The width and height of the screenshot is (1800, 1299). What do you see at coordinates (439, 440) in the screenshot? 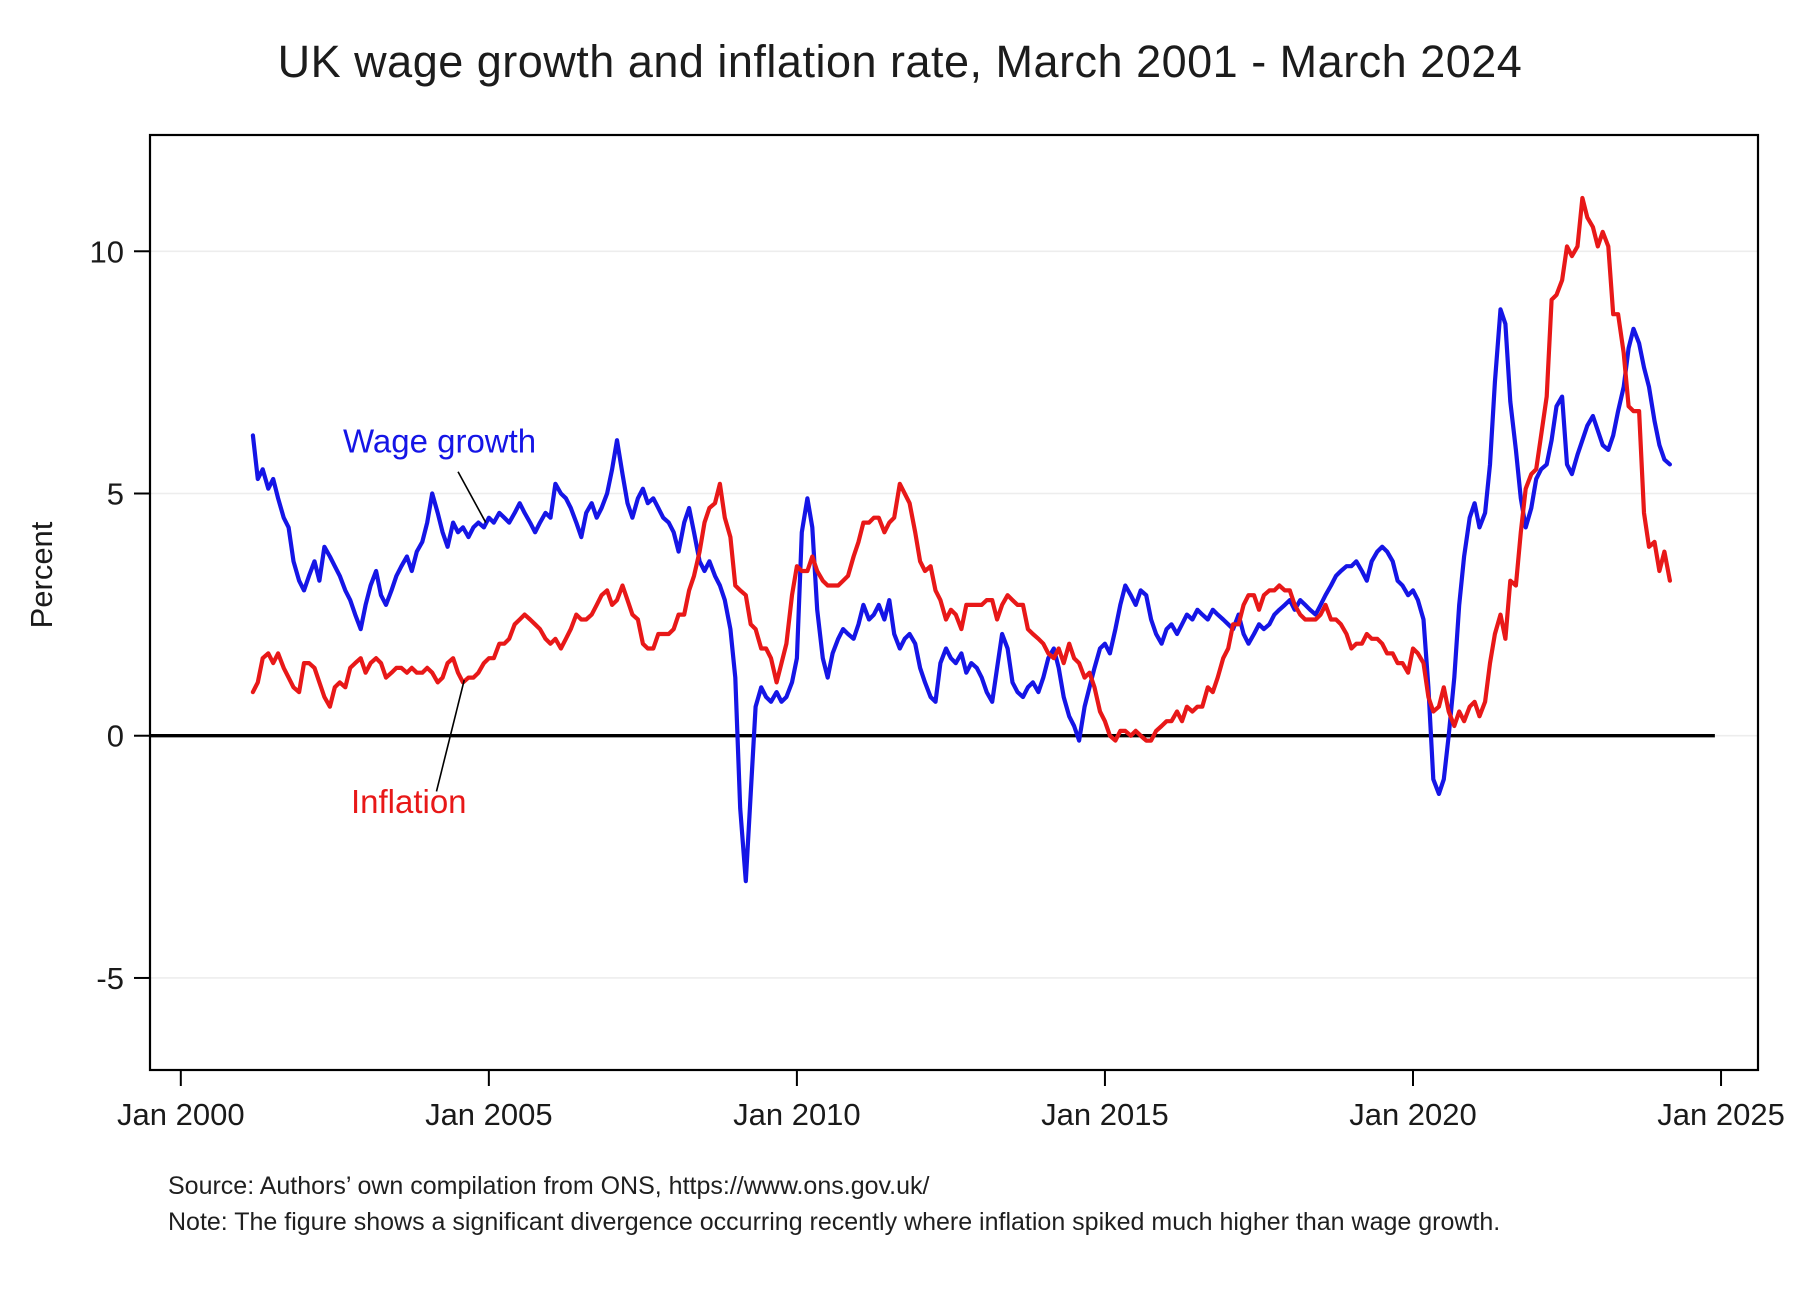
I see `wage-growth-label: Wage growth` at bounding box center [439, 440].